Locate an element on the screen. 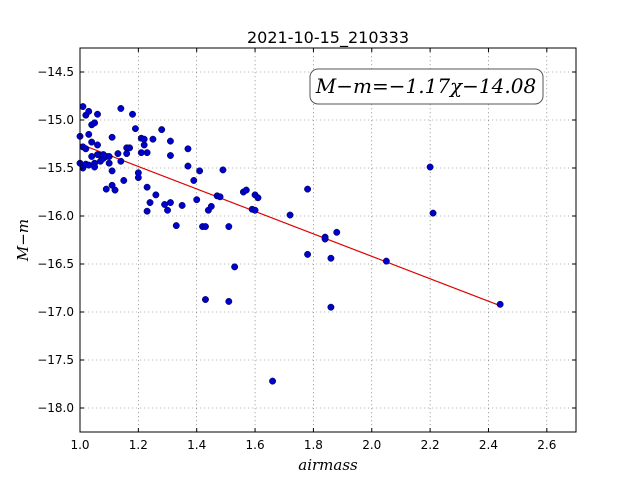 This screenshot has width=640, height=480. y-tick-label: −18.0 is located at coordinates (55, 408).